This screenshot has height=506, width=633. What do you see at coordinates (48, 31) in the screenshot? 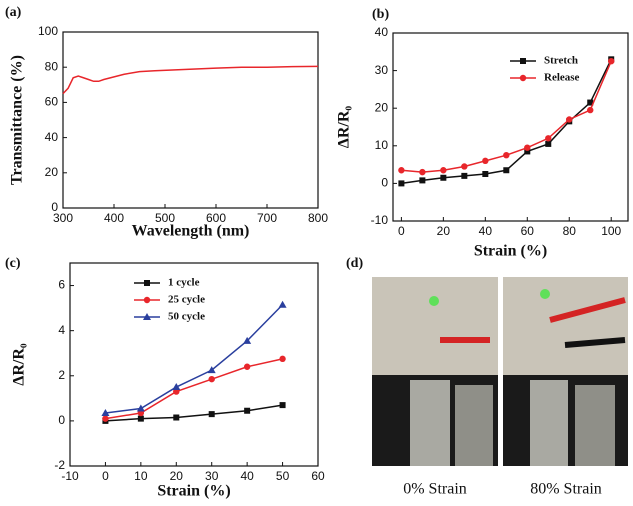
I see `y-tick-label: 100` at bounding box center [48, 31].